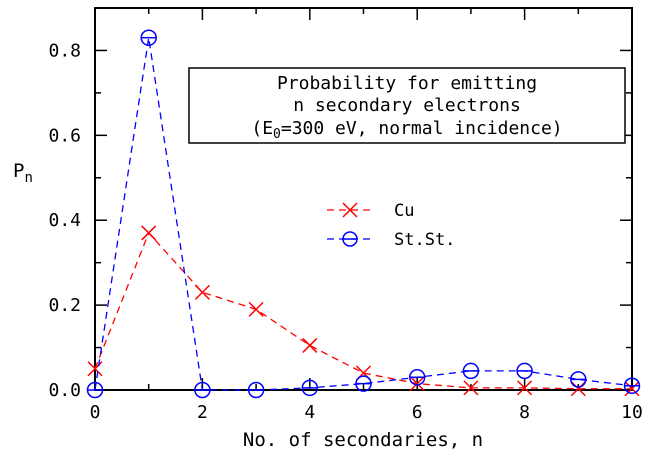  What do you see at coordinates (424, 240) in the screenshot?
I see `legend-label-stst: St.St.` at bounding box center [424, 240].